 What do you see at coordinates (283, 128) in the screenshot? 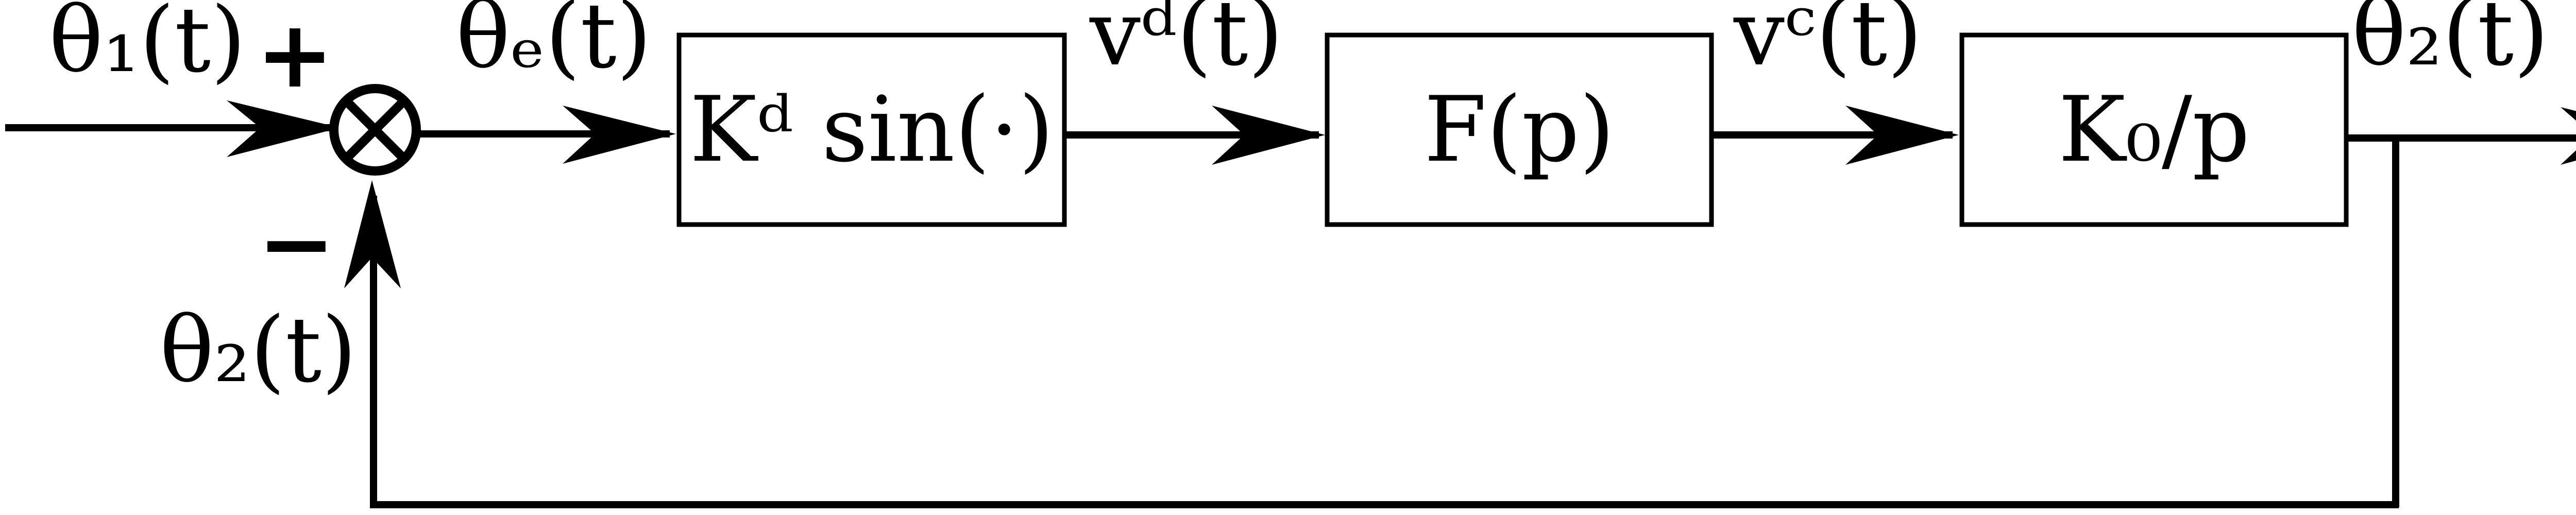
I see `input-arrowhead` at bounding box center [283, 128].